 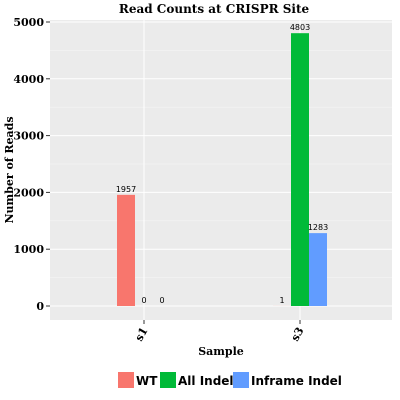 What do you see at coordinates (206, 381) in the screenshot?
I see `legend-label: All Indel` at bounding box center [206, 381].